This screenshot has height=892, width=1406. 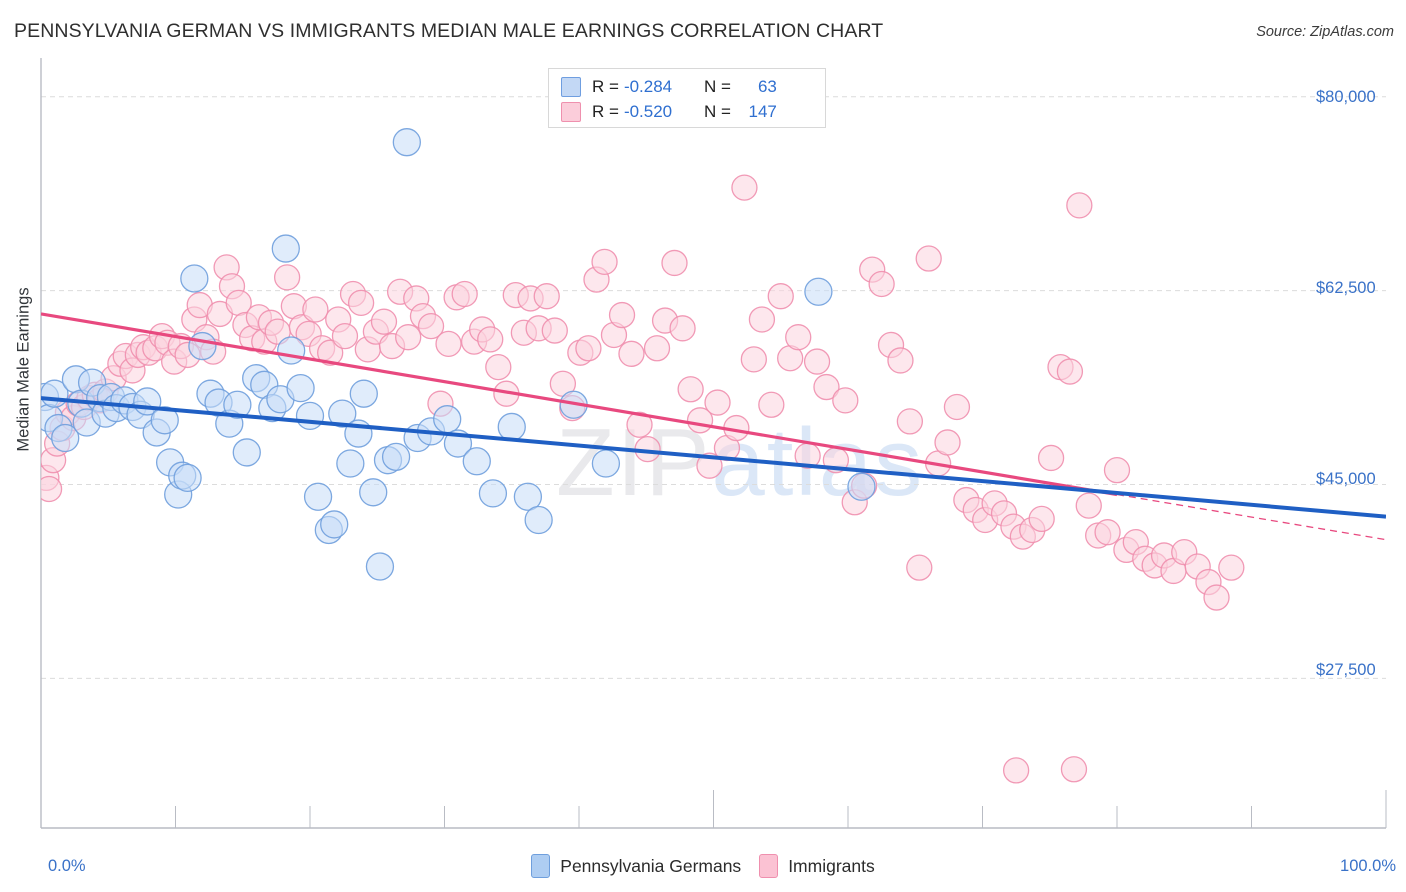 I want to click on legend-swatch-blue-icon, so click(x=571, y=86).